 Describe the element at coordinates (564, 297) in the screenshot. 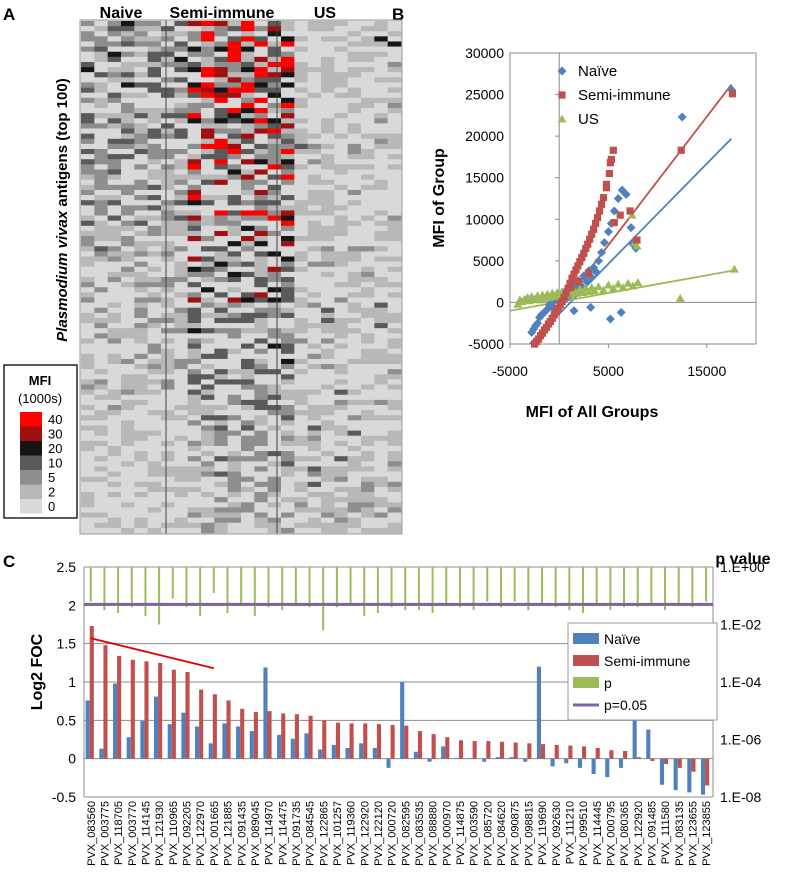

I see `scatter-point` at that location.